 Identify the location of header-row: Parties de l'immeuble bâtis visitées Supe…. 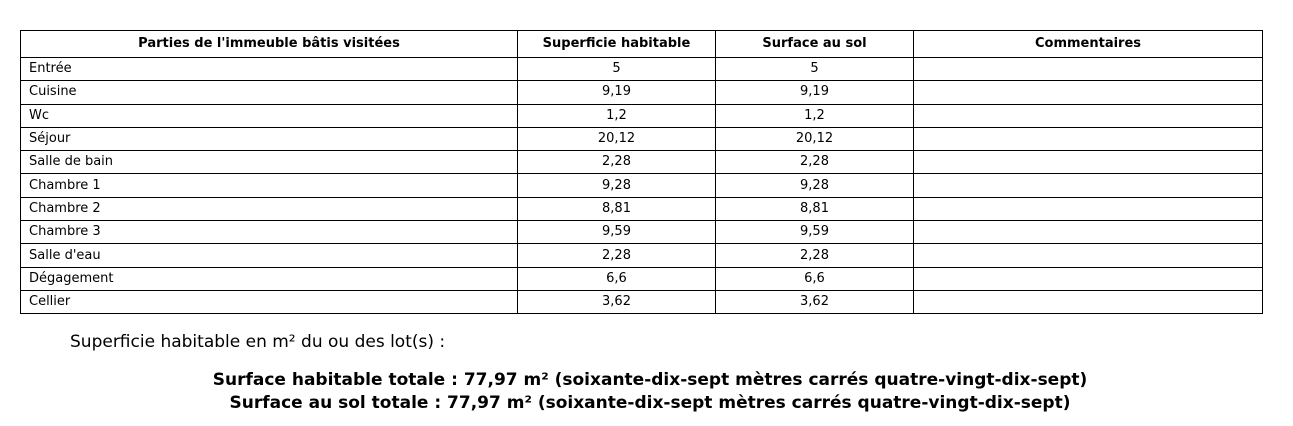
(641, 44).